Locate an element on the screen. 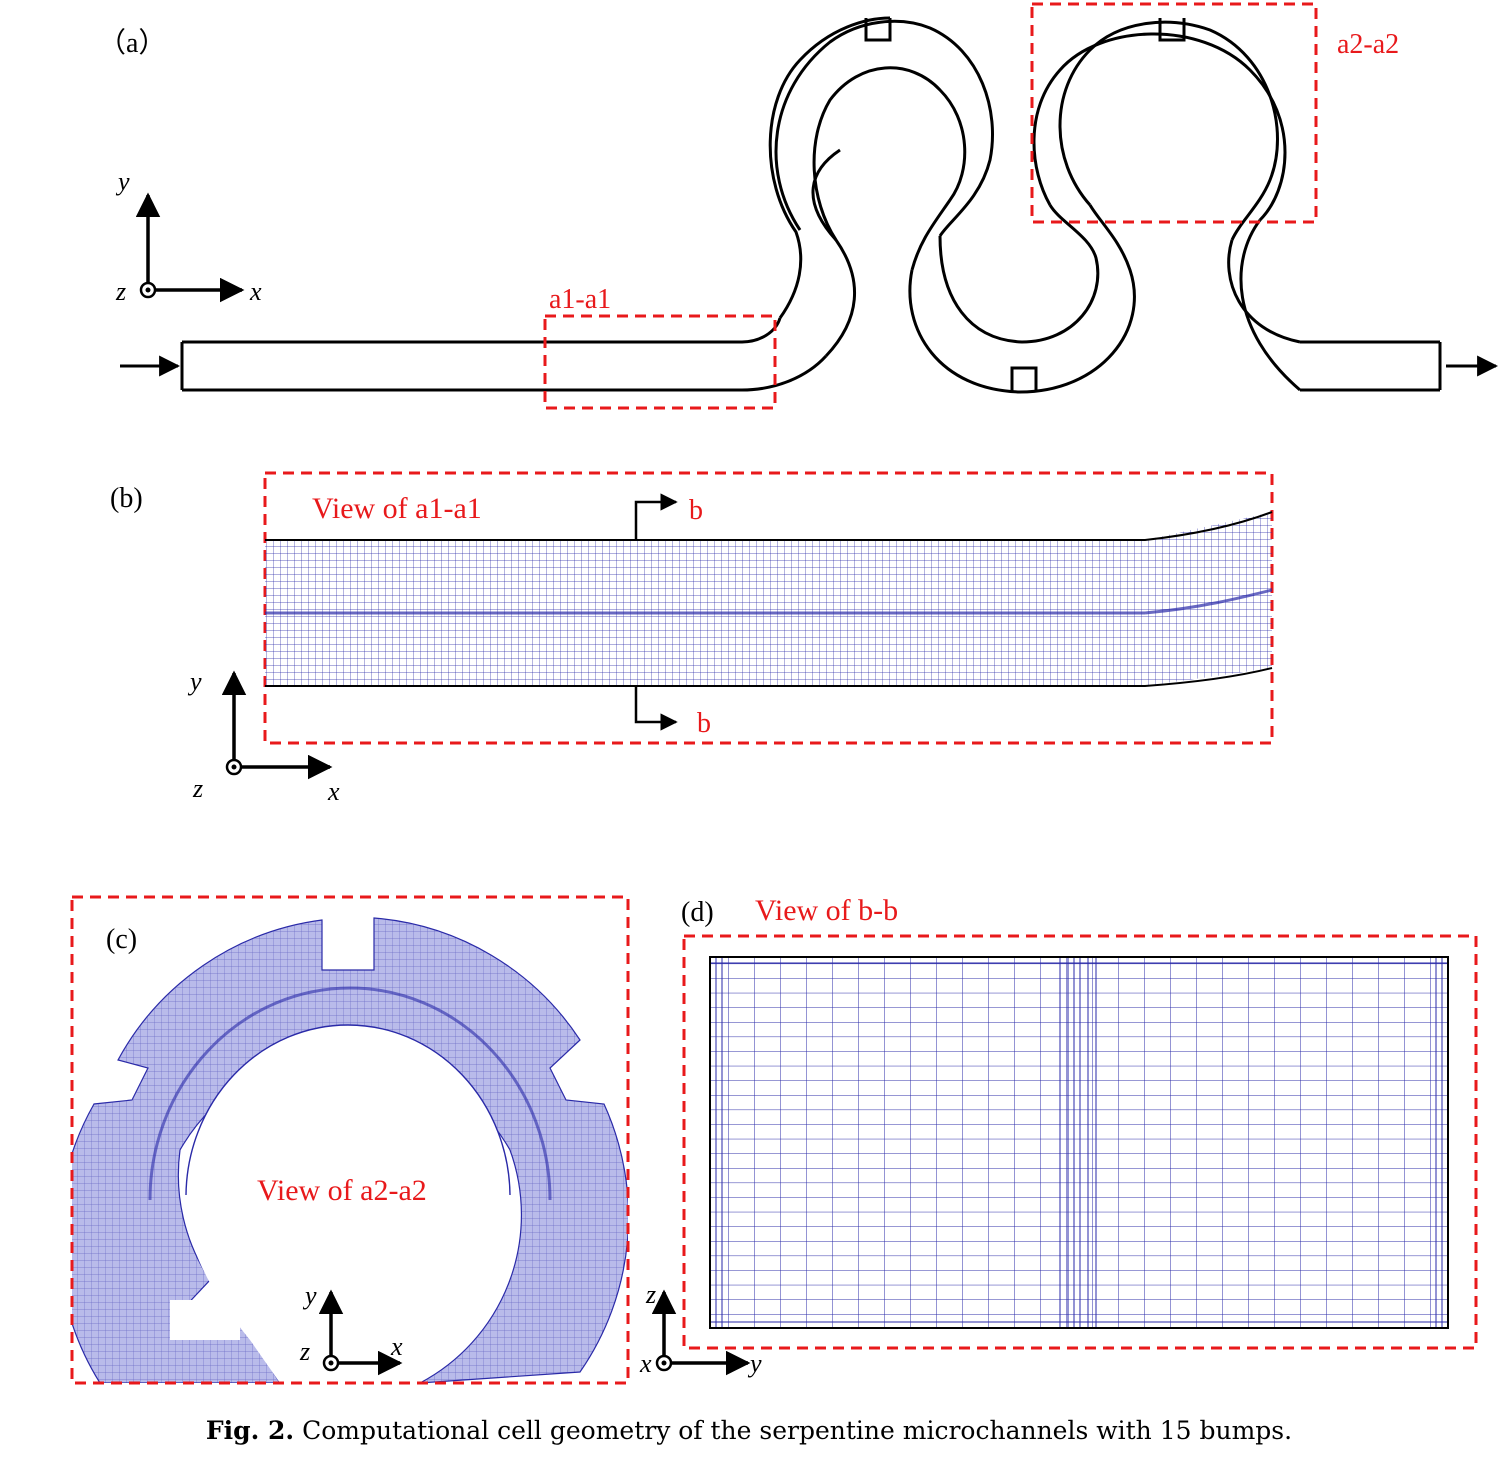 The width and height of the screenshot is (1498, 1462). c-z-axis-label: z is located at coordinates (304, 1351).